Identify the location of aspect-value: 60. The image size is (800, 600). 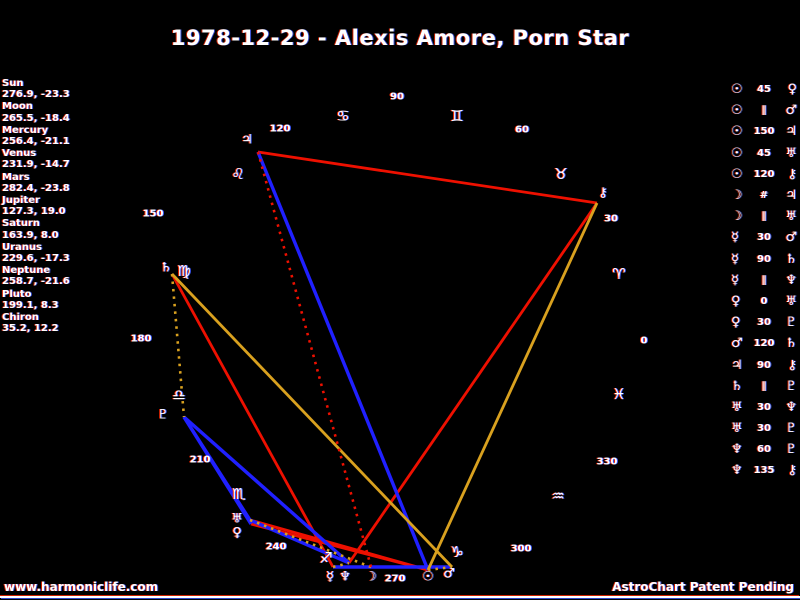
(764, 450).